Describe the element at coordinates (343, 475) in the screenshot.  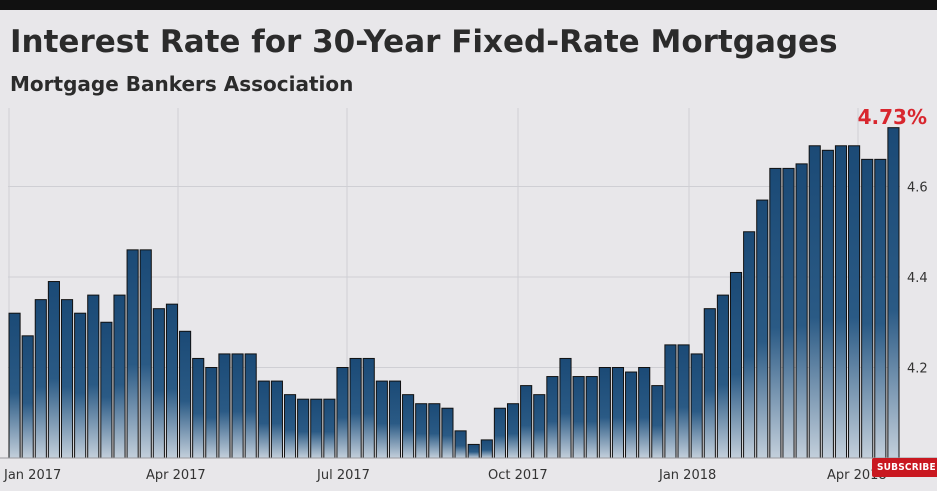
I see `x-tick-label: Jul 2017` at that location.